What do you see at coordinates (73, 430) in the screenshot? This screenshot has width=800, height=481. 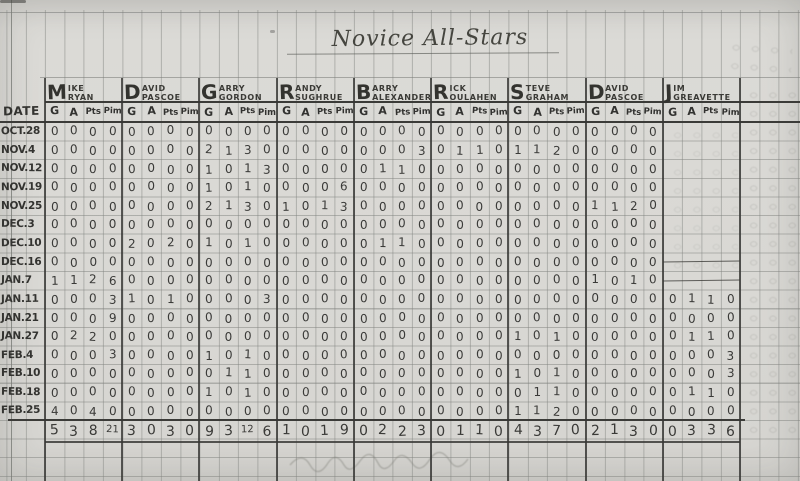 I see `total-cell: 3` at bounding box center [73, 430].